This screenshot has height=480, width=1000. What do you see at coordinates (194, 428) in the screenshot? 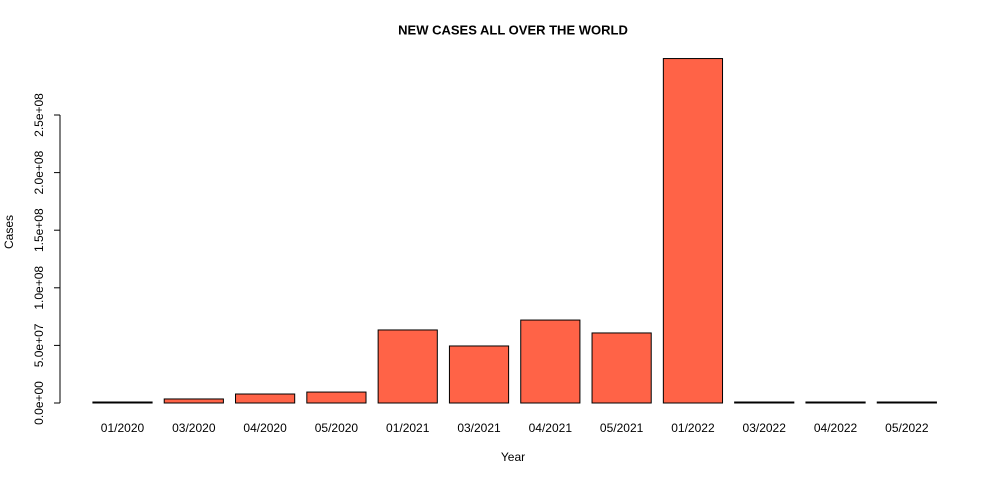
I see `x-tick-label: 03/2020` at bounding box center [194, 428].